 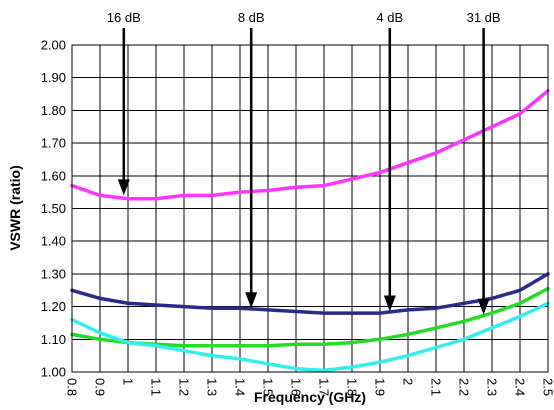 I want to click on x-tick-label: 1.6, so click(x=296, y=387).